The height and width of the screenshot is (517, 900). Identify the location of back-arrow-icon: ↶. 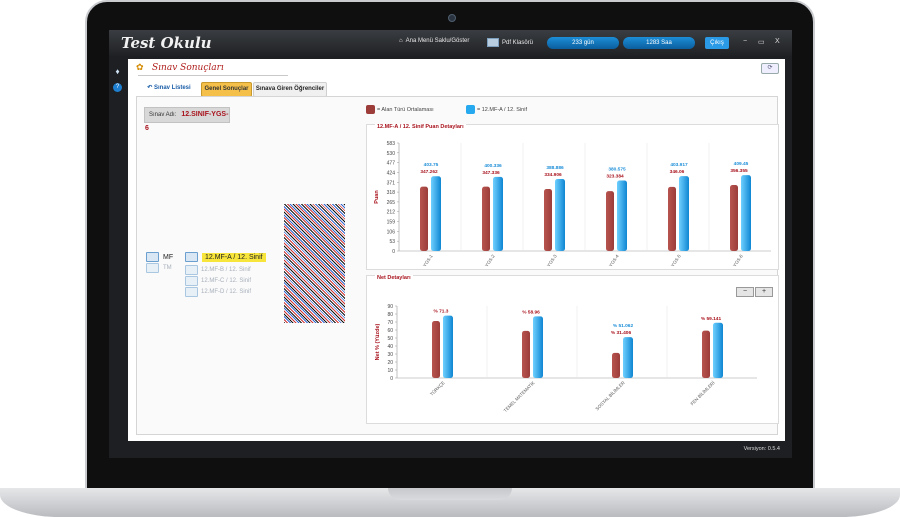
(150, 88).